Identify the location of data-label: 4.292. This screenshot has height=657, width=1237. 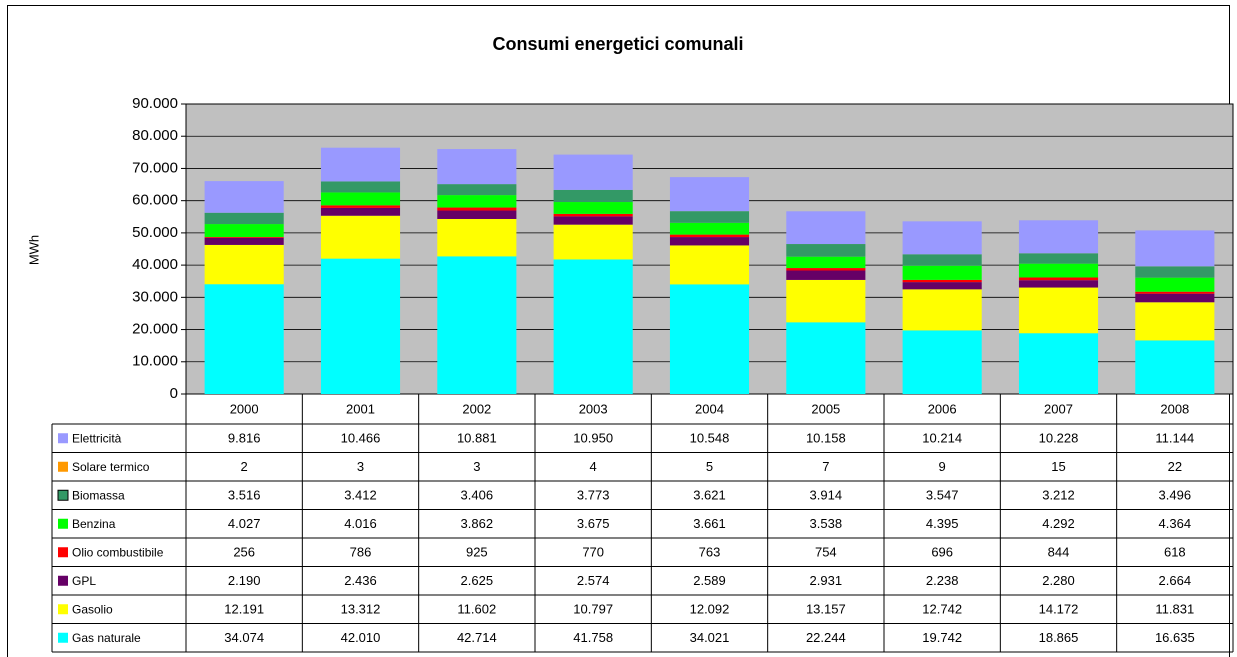
(1058, 523).